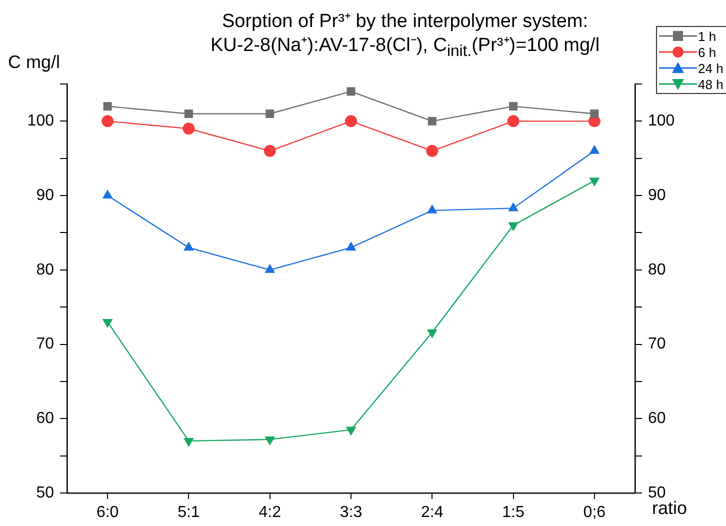 The height and width of the screenshot is (526, 726). What do you see at coordinates (432, 513) in the screenshot?
I see `x-tick-label: 2:4` at bounding box center [432, 513].